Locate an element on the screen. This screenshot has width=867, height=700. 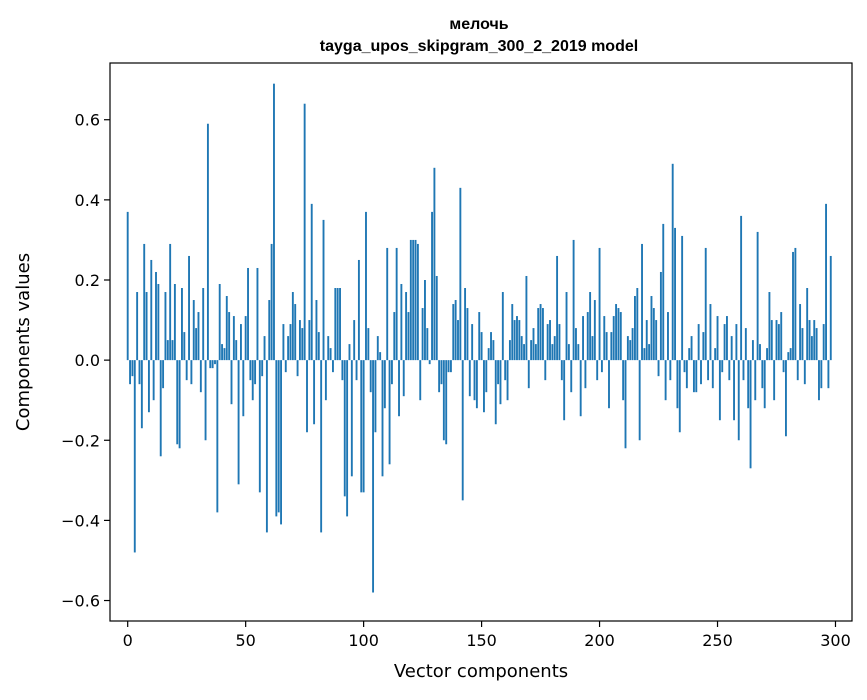
x-axis-label: Vector components is located at coordinates (481, 671).